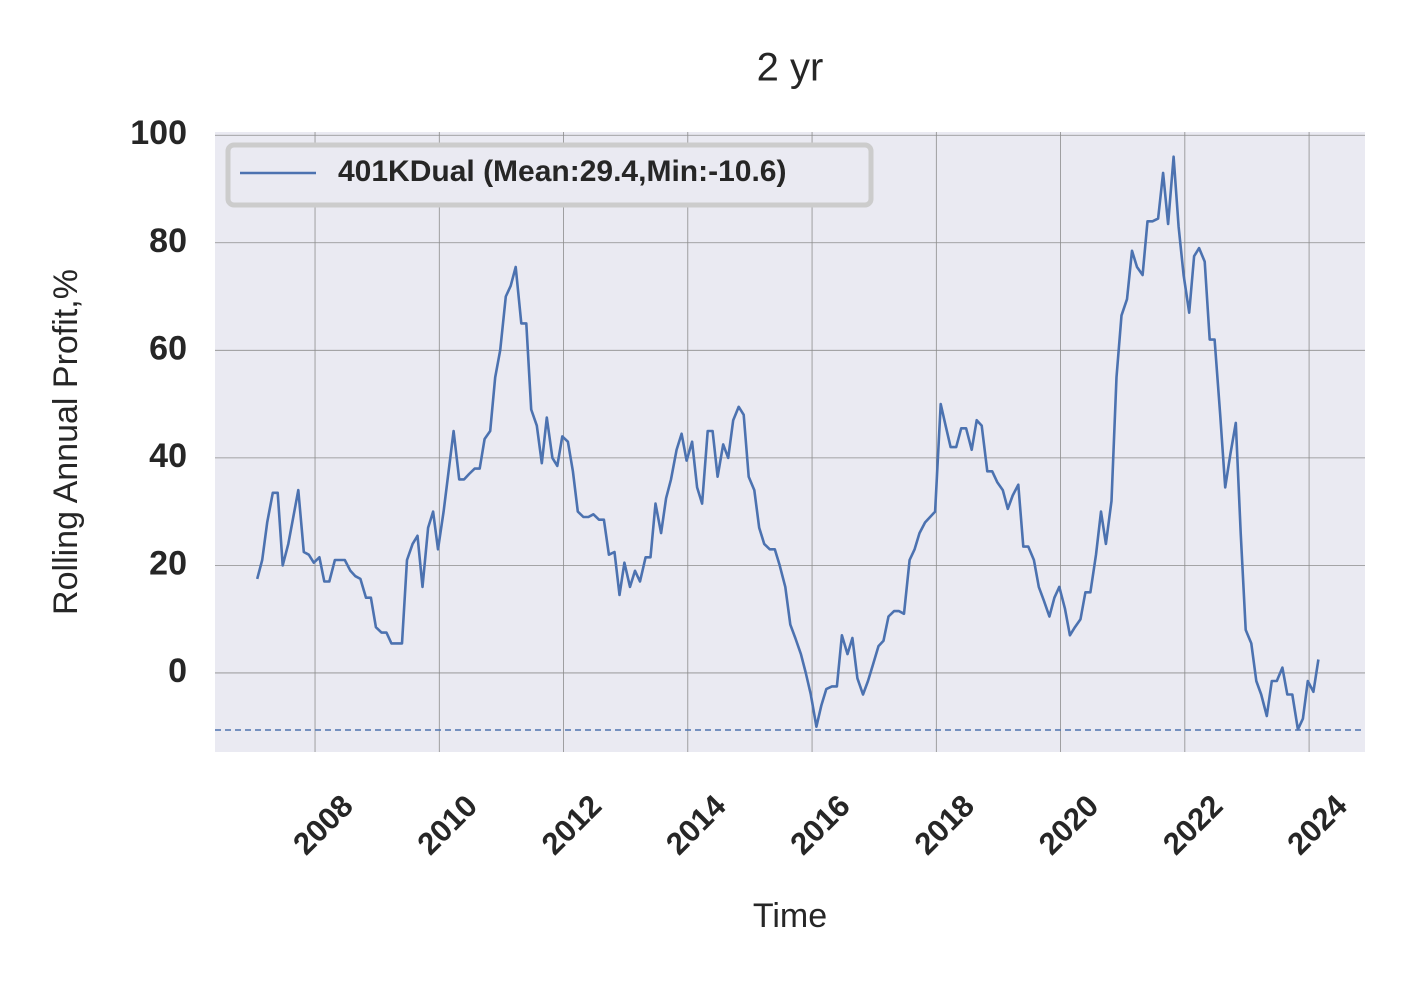  What do you see at coordinates (66, 442) in the screenshot?
I see `y-axis-label: Rolling Annual Profit,%` at bounding box center [66, 442].